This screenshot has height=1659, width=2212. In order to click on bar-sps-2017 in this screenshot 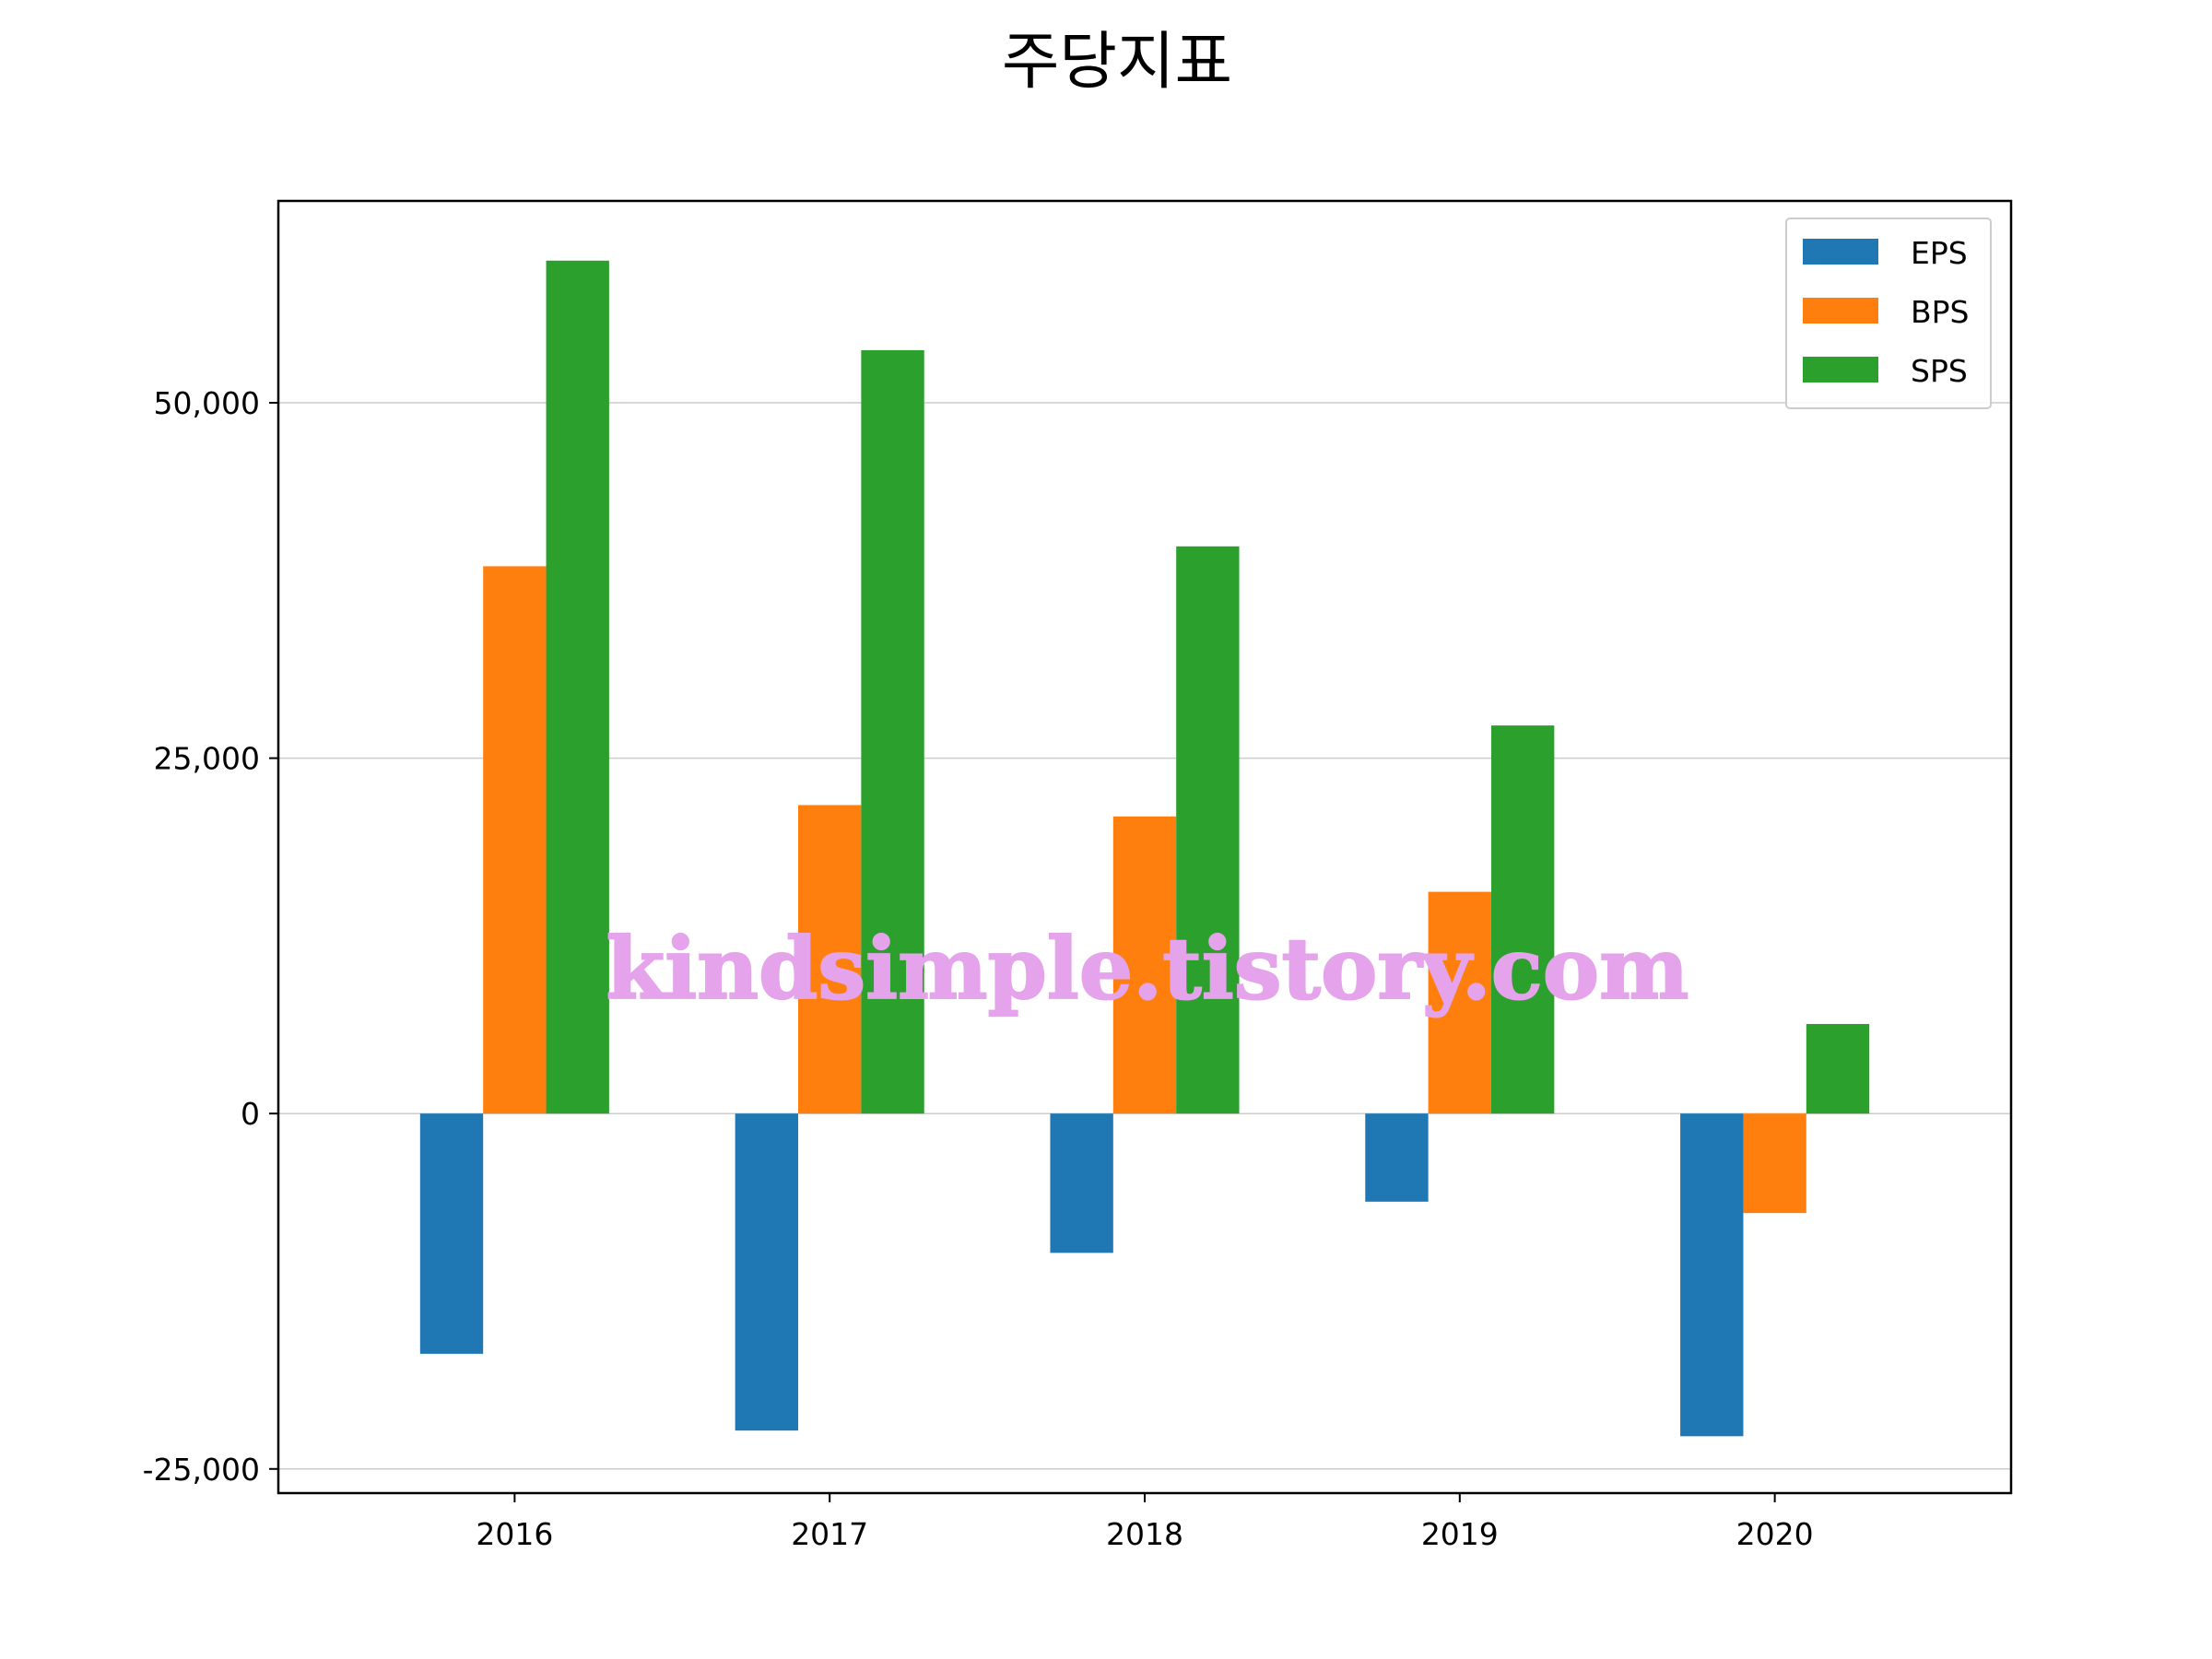, I will do `click(892, 731)`.